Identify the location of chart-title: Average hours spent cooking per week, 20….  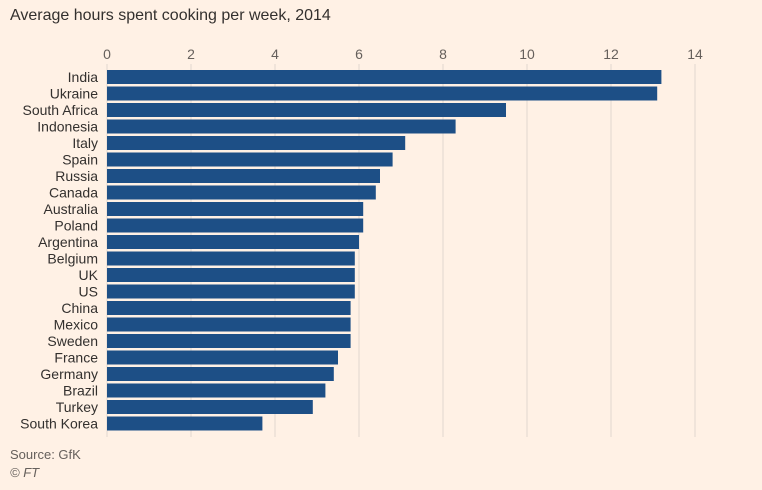
(170, 15).